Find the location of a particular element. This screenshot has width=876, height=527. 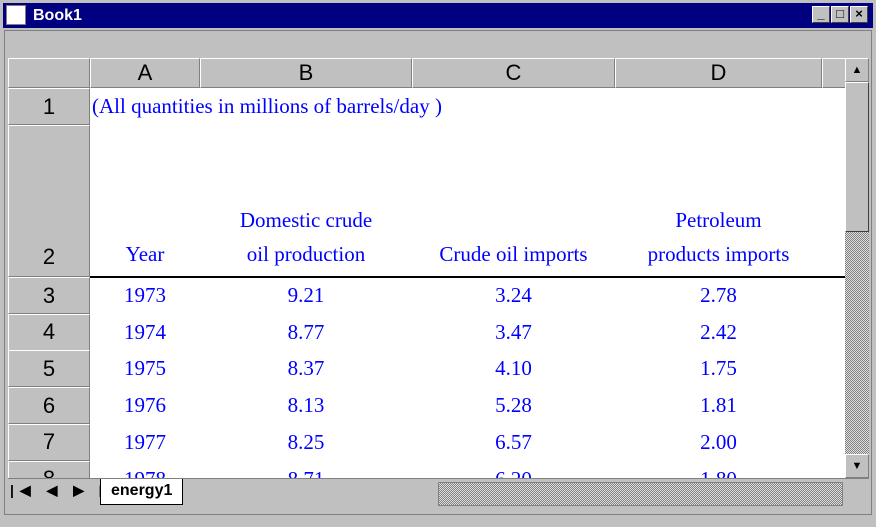

column-header: C is located at coordinates (513, 73).